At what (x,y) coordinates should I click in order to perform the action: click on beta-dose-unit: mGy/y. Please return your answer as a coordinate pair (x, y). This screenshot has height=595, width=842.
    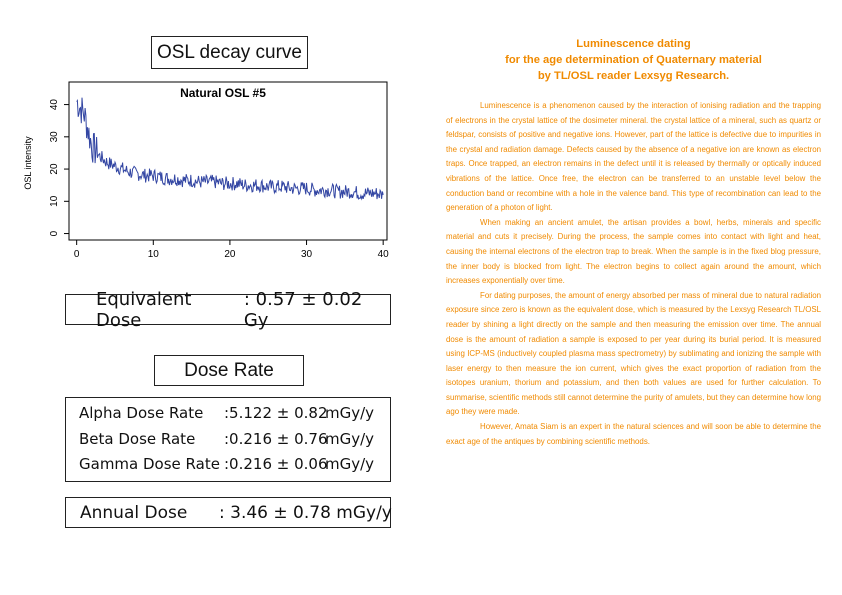
    Looking at the image, I should click on (350, 439).